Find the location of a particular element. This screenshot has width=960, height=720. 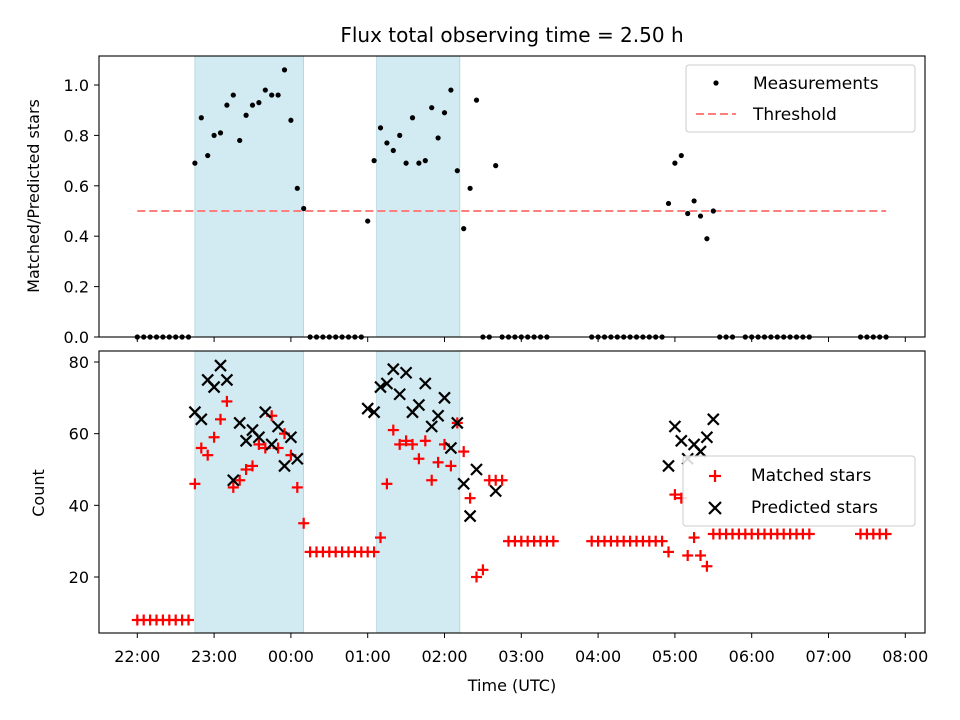

x-tick-label: 03:00 is located at coordinates (521, 656).